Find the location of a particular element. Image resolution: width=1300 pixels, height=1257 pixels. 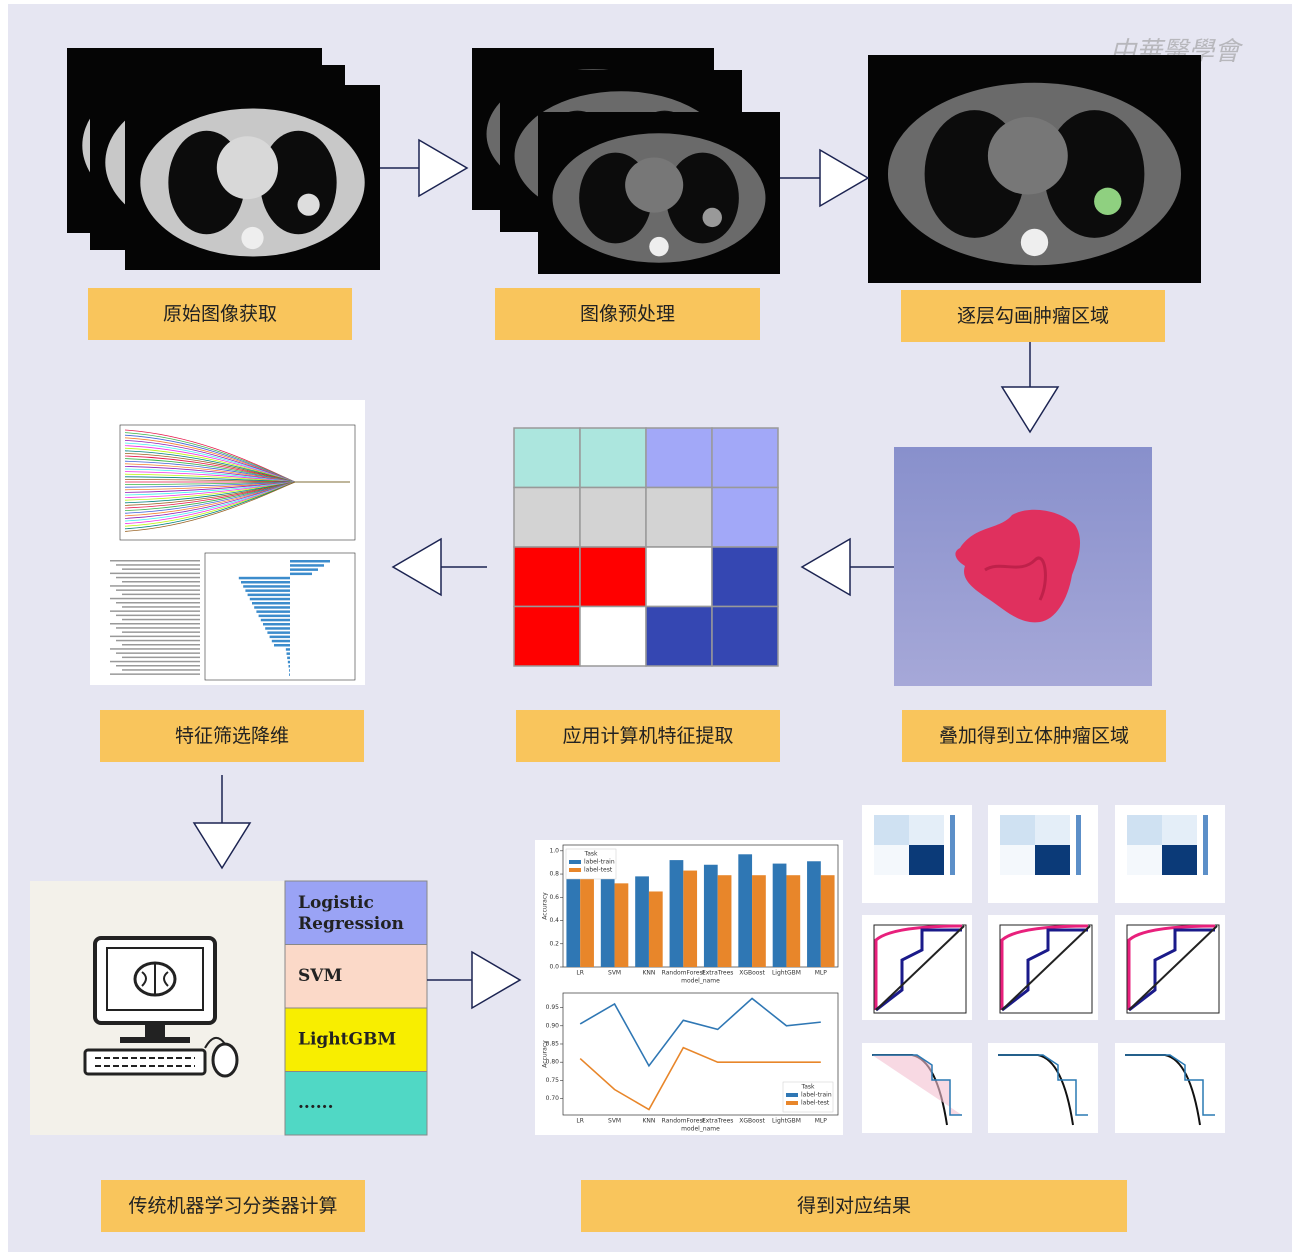

y-tick-label: 0.70 is located at coordinates (553, 1098).